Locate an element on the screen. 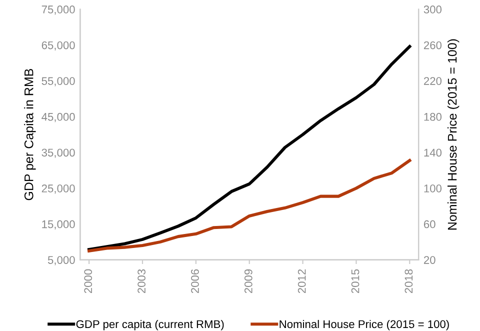 This screenshot has width=480, height=331. y2-tick-label: 140 is located at coordinates (433, 152).